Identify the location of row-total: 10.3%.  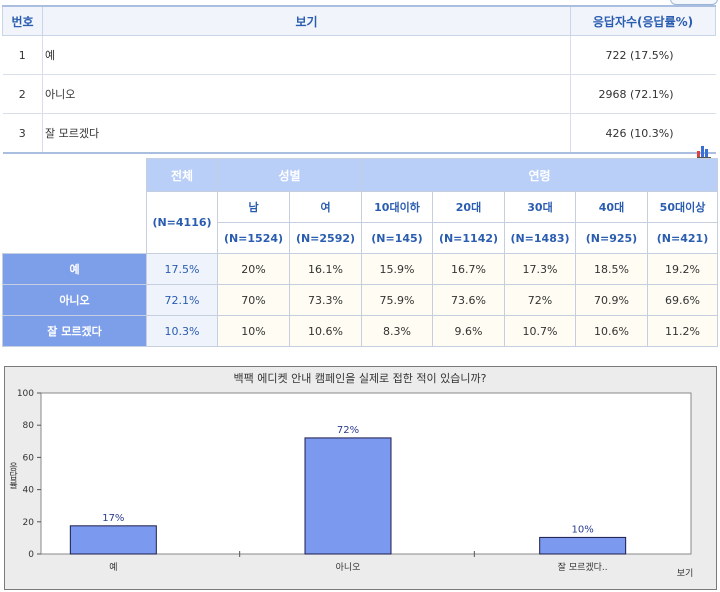
(182, 331).